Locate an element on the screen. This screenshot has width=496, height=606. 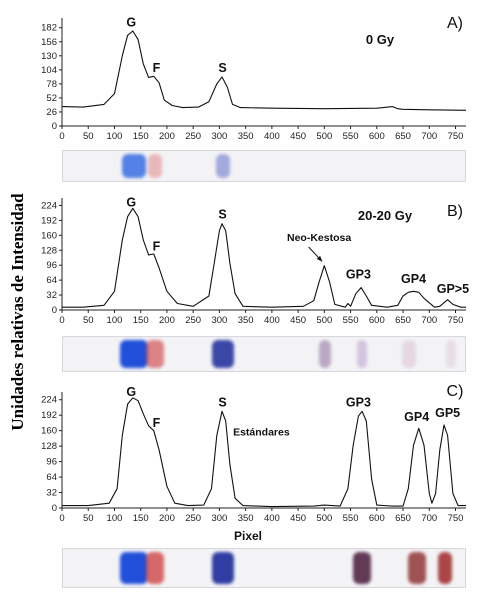
gel-strip-a is located at coordinates (264, 166).